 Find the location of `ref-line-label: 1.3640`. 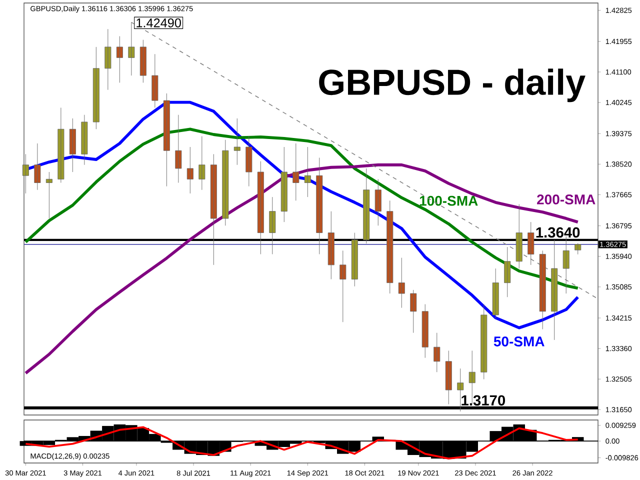

ref-line-label: 1.3640 is located at coordinates (558, 232).